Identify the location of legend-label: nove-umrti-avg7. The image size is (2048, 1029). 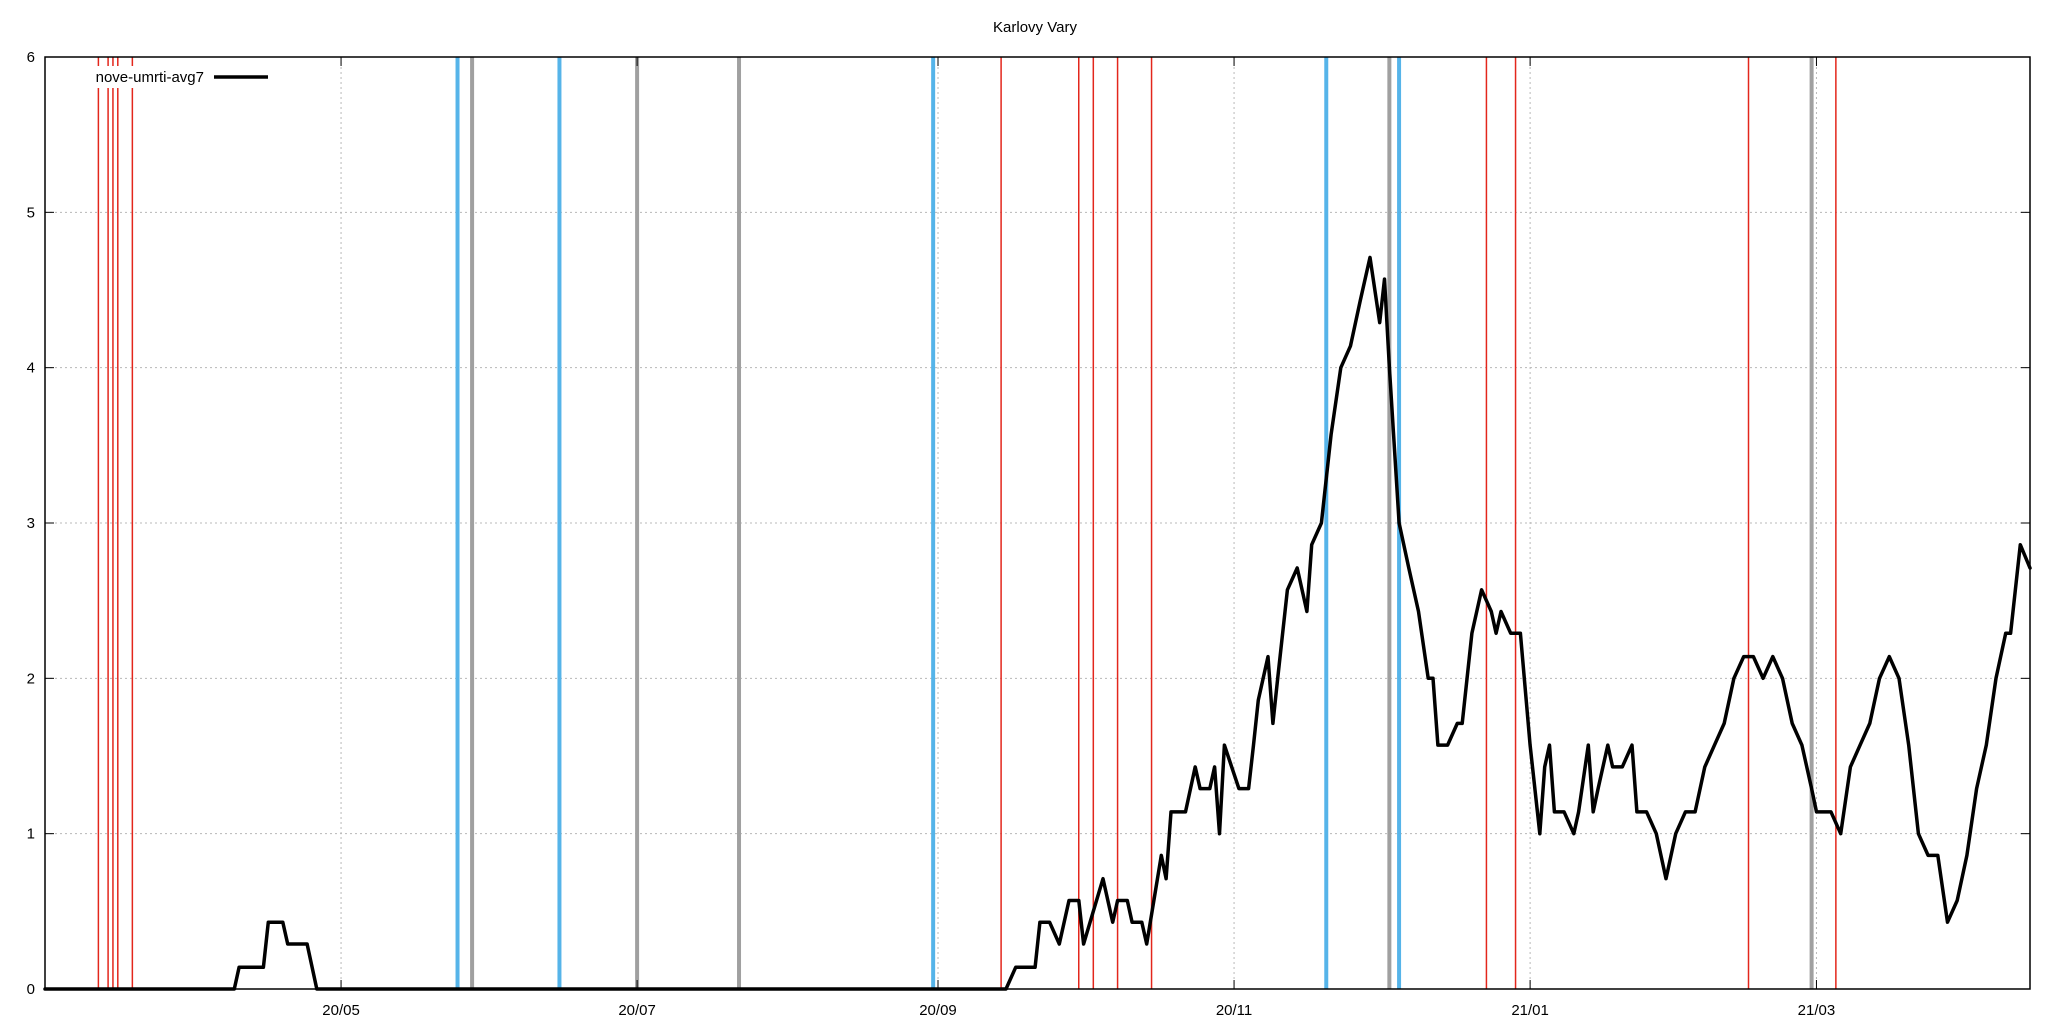
(150, 77).